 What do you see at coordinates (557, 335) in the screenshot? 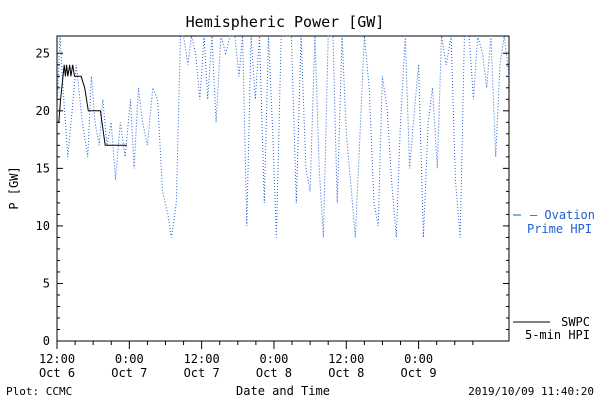
I see `legend-swpc-line2: 5-min HPI` at bounding box center [557, 335].